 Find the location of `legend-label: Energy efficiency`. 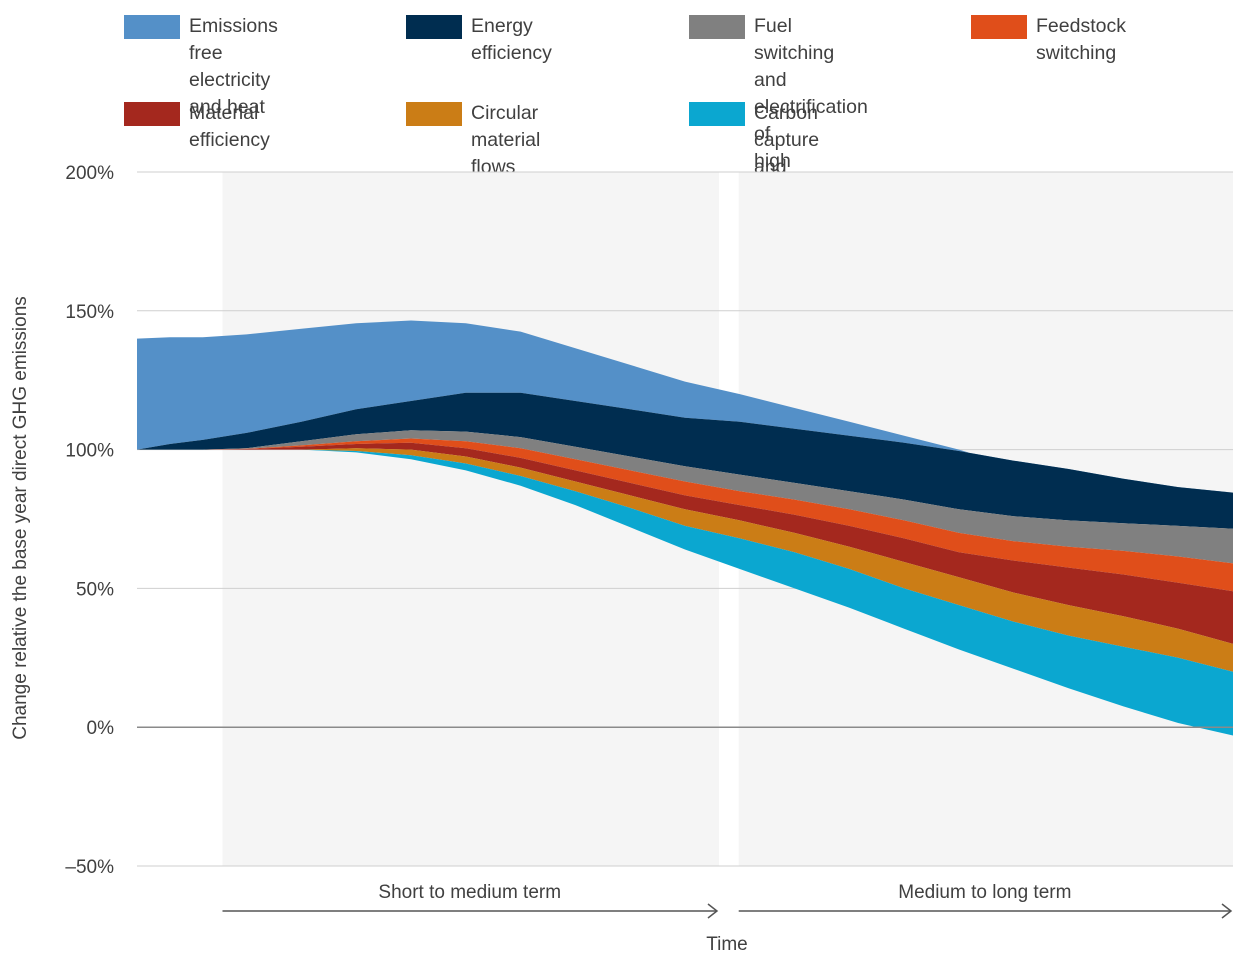

legend-label: Energy efficiency is located at coordinates (511, 39).